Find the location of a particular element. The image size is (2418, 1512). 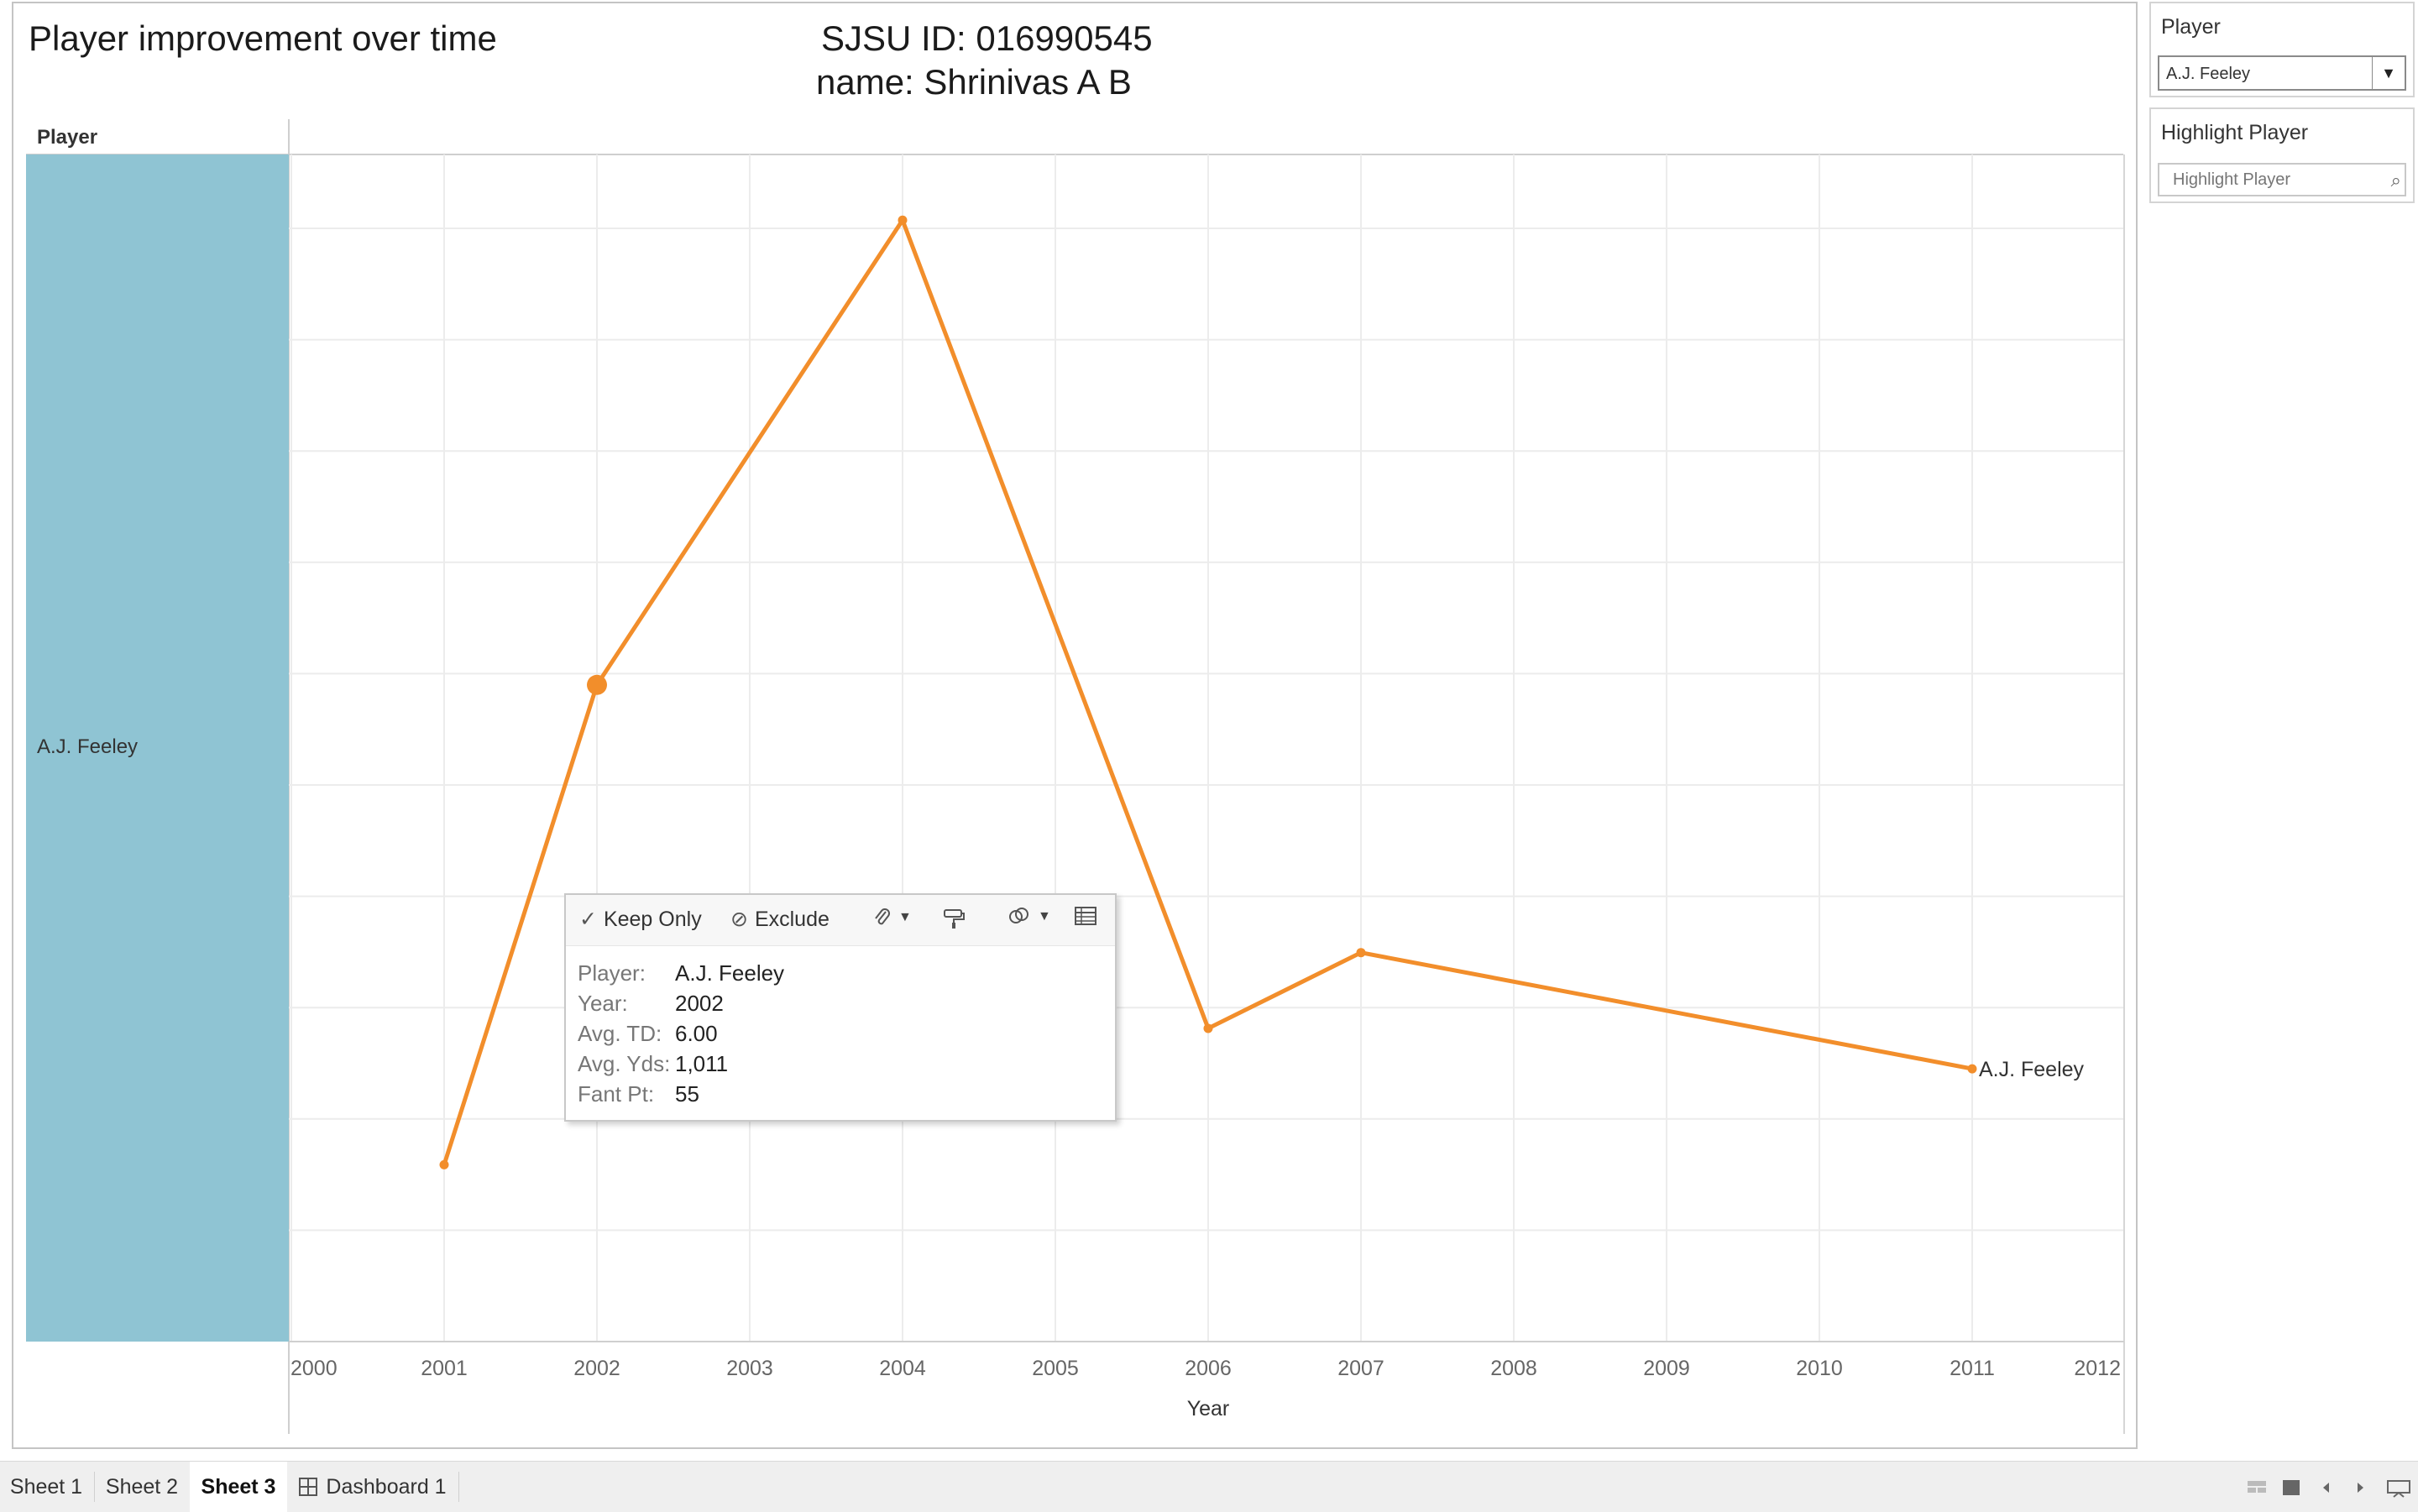

player-filter-title: Player is located at coordinates (2191, 27).